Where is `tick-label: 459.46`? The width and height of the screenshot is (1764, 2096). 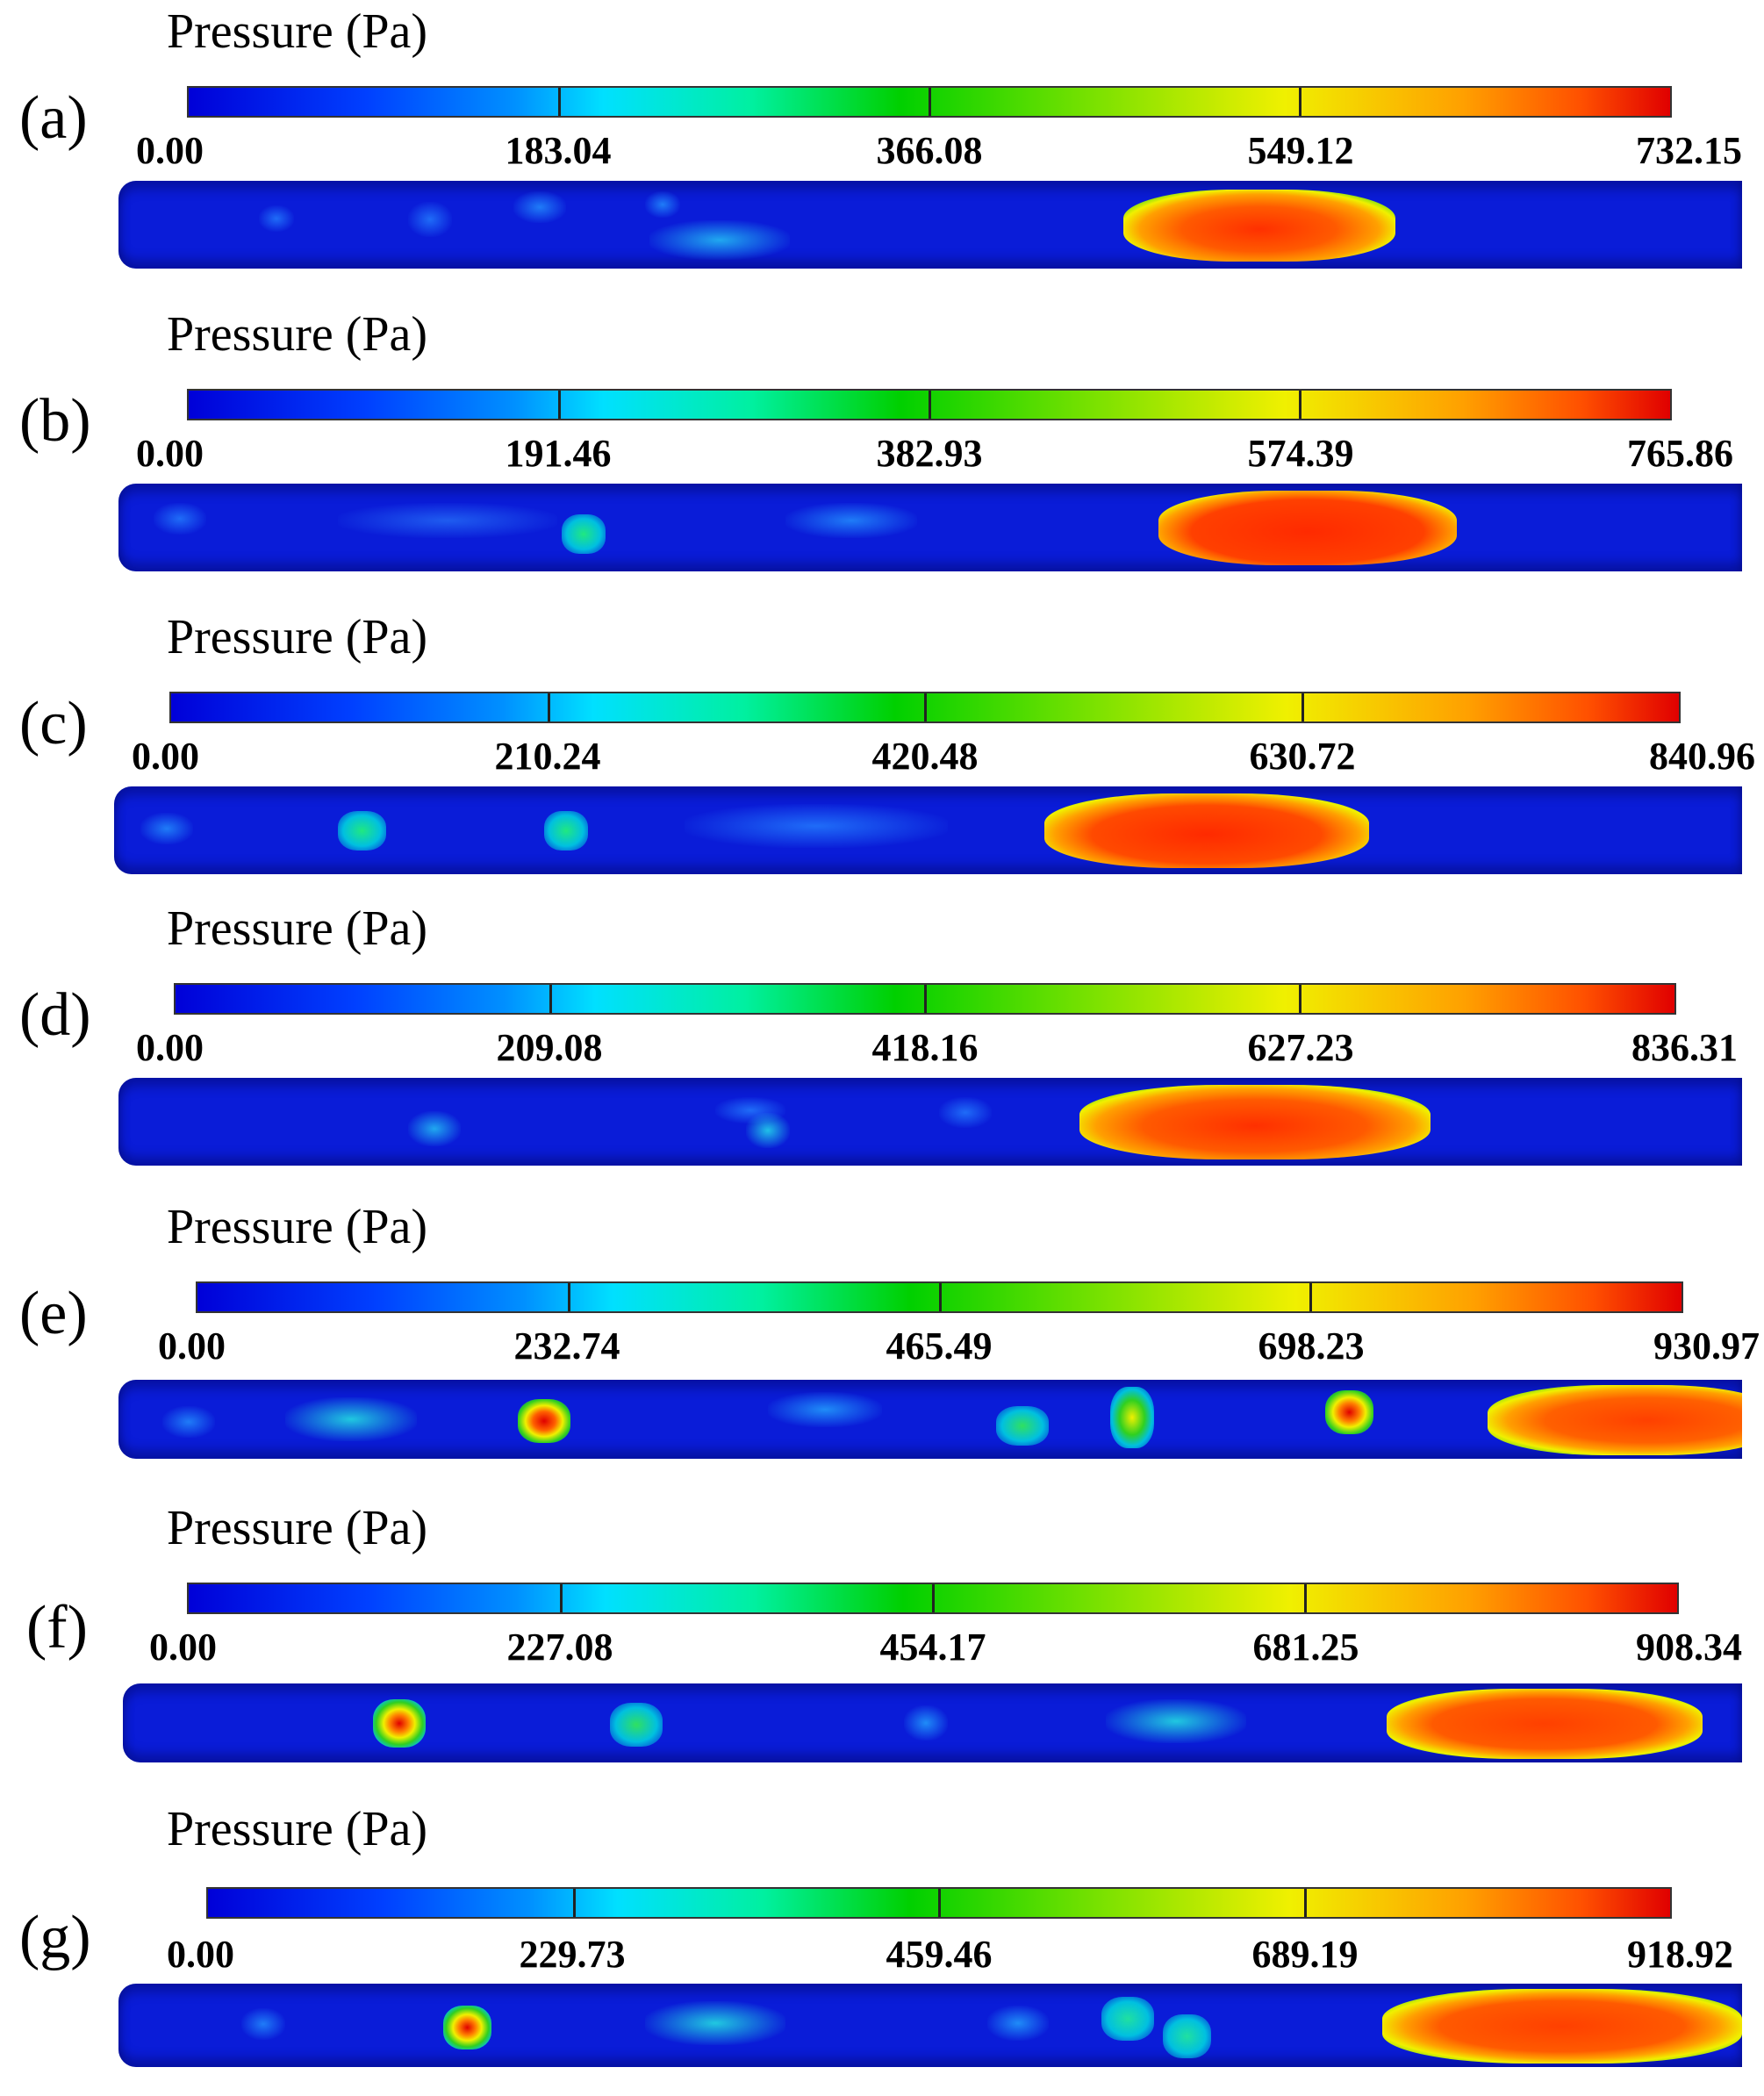 tick-label: 459.46 is located at coordinates (939, 1955).